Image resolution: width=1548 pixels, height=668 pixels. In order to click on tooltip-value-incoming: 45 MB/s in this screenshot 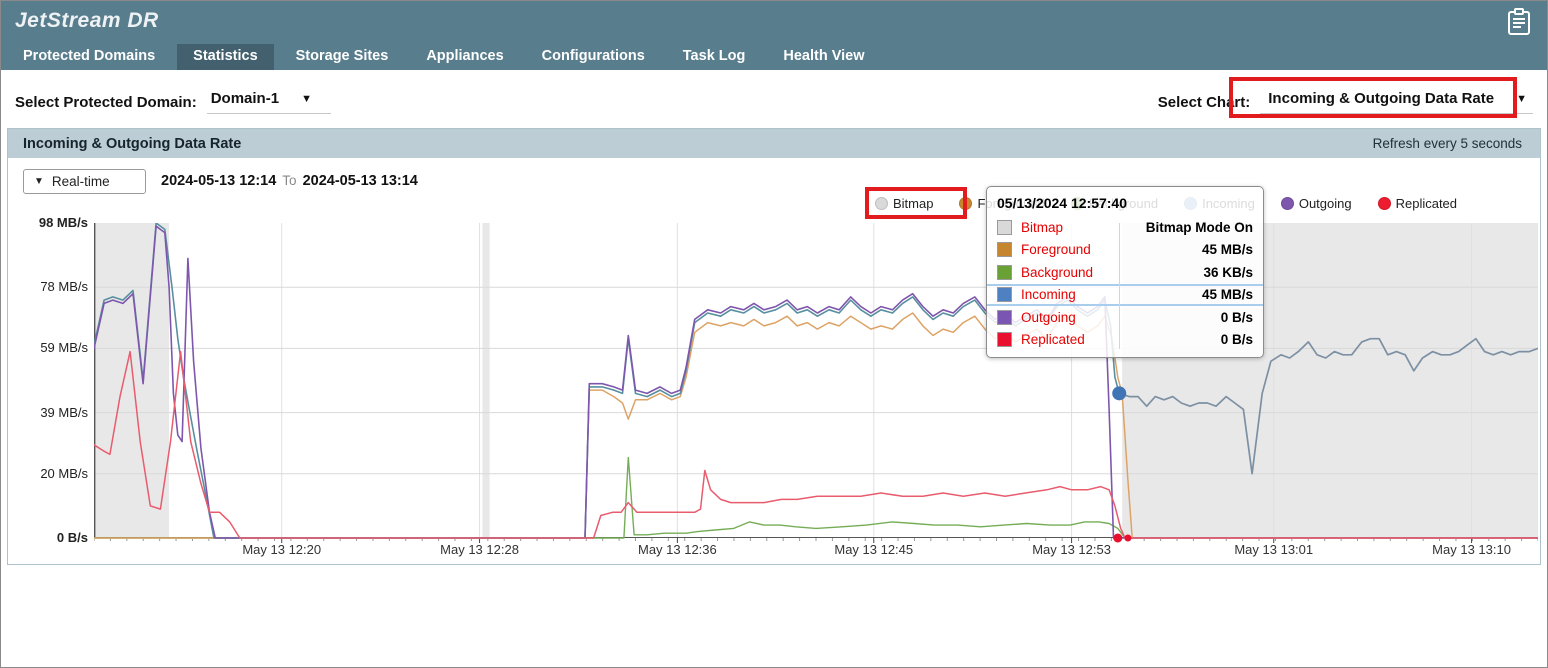, I will do `click(1227, 295)`.